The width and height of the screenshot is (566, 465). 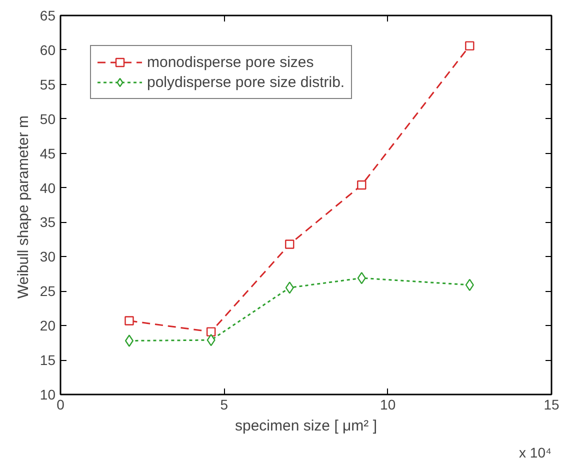 What do you see at coordinates (48, 360) in the screenshot?
I see `y-tick-label: 15` at bounding box center [48, 360].